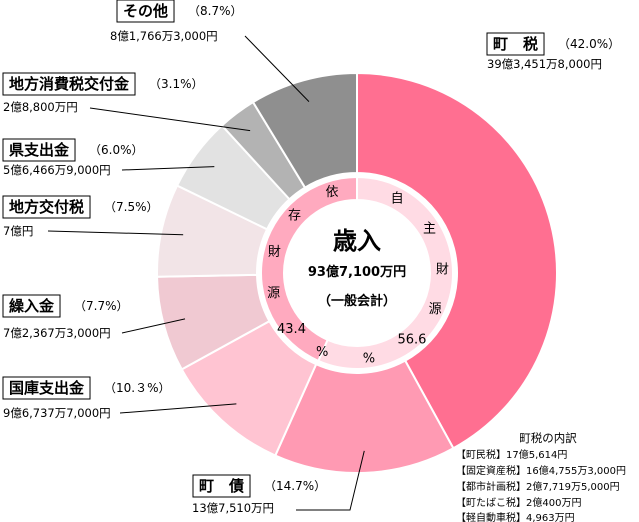  I want to click on total-amount: 93億7,100万円, so click(357, 272).